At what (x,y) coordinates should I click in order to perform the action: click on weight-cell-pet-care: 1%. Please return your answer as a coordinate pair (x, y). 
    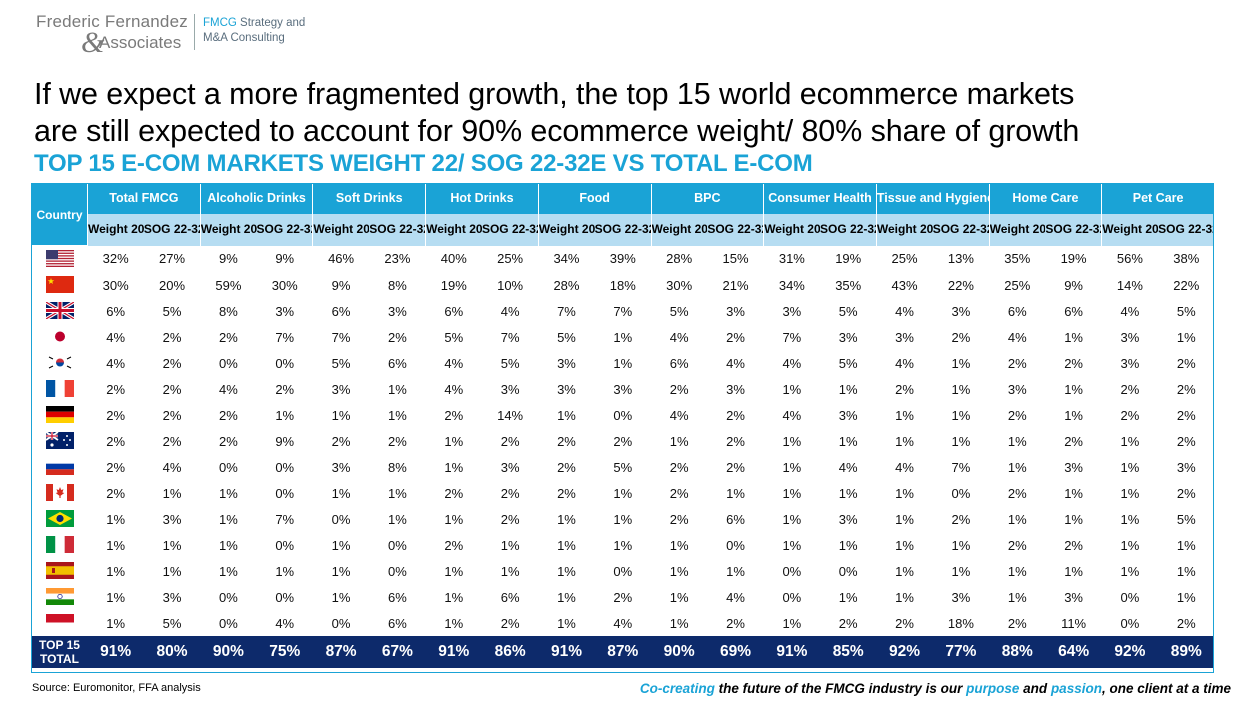
    Looking at the image, I should click on (1130, 545).